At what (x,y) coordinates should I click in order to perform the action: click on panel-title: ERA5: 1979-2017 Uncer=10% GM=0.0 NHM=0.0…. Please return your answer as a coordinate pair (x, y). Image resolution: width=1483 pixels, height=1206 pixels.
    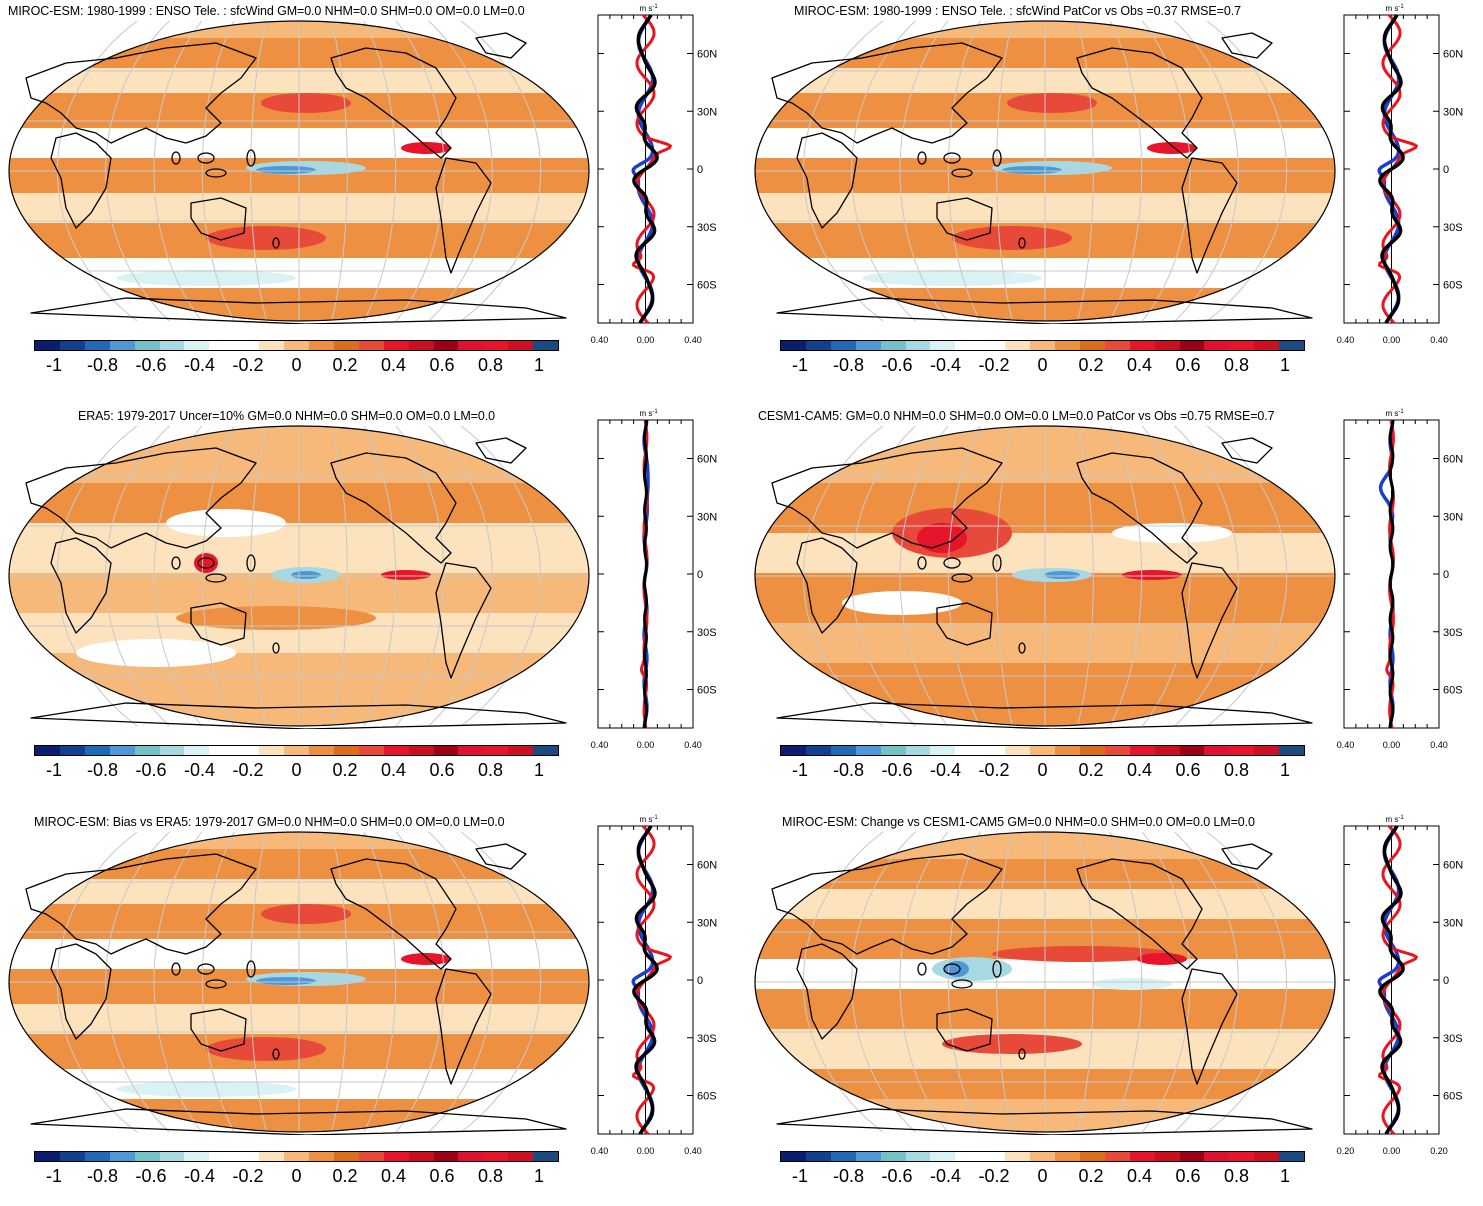
    Looking at the image, I should click on (286, 416).